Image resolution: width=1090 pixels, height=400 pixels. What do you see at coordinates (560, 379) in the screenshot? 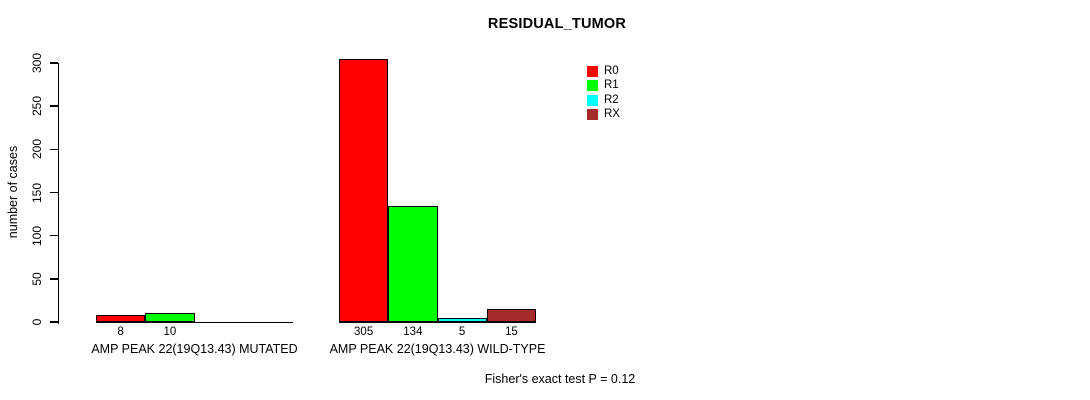
I see `stat-annotation: Fisher's exact test P = 0.12` at bounding box center [560, 379].